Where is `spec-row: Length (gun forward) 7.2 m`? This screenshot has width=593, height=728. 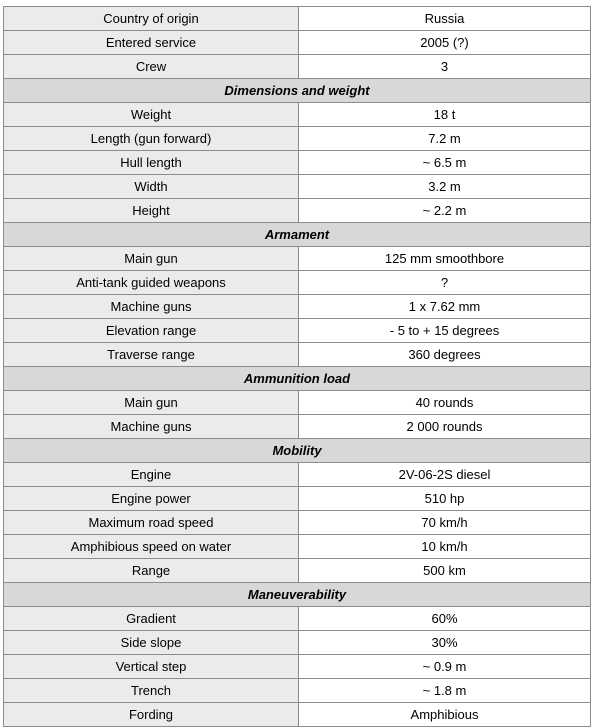
spec-row: Length (gun forward) 7.2 m is located at coordinates (297, 138).